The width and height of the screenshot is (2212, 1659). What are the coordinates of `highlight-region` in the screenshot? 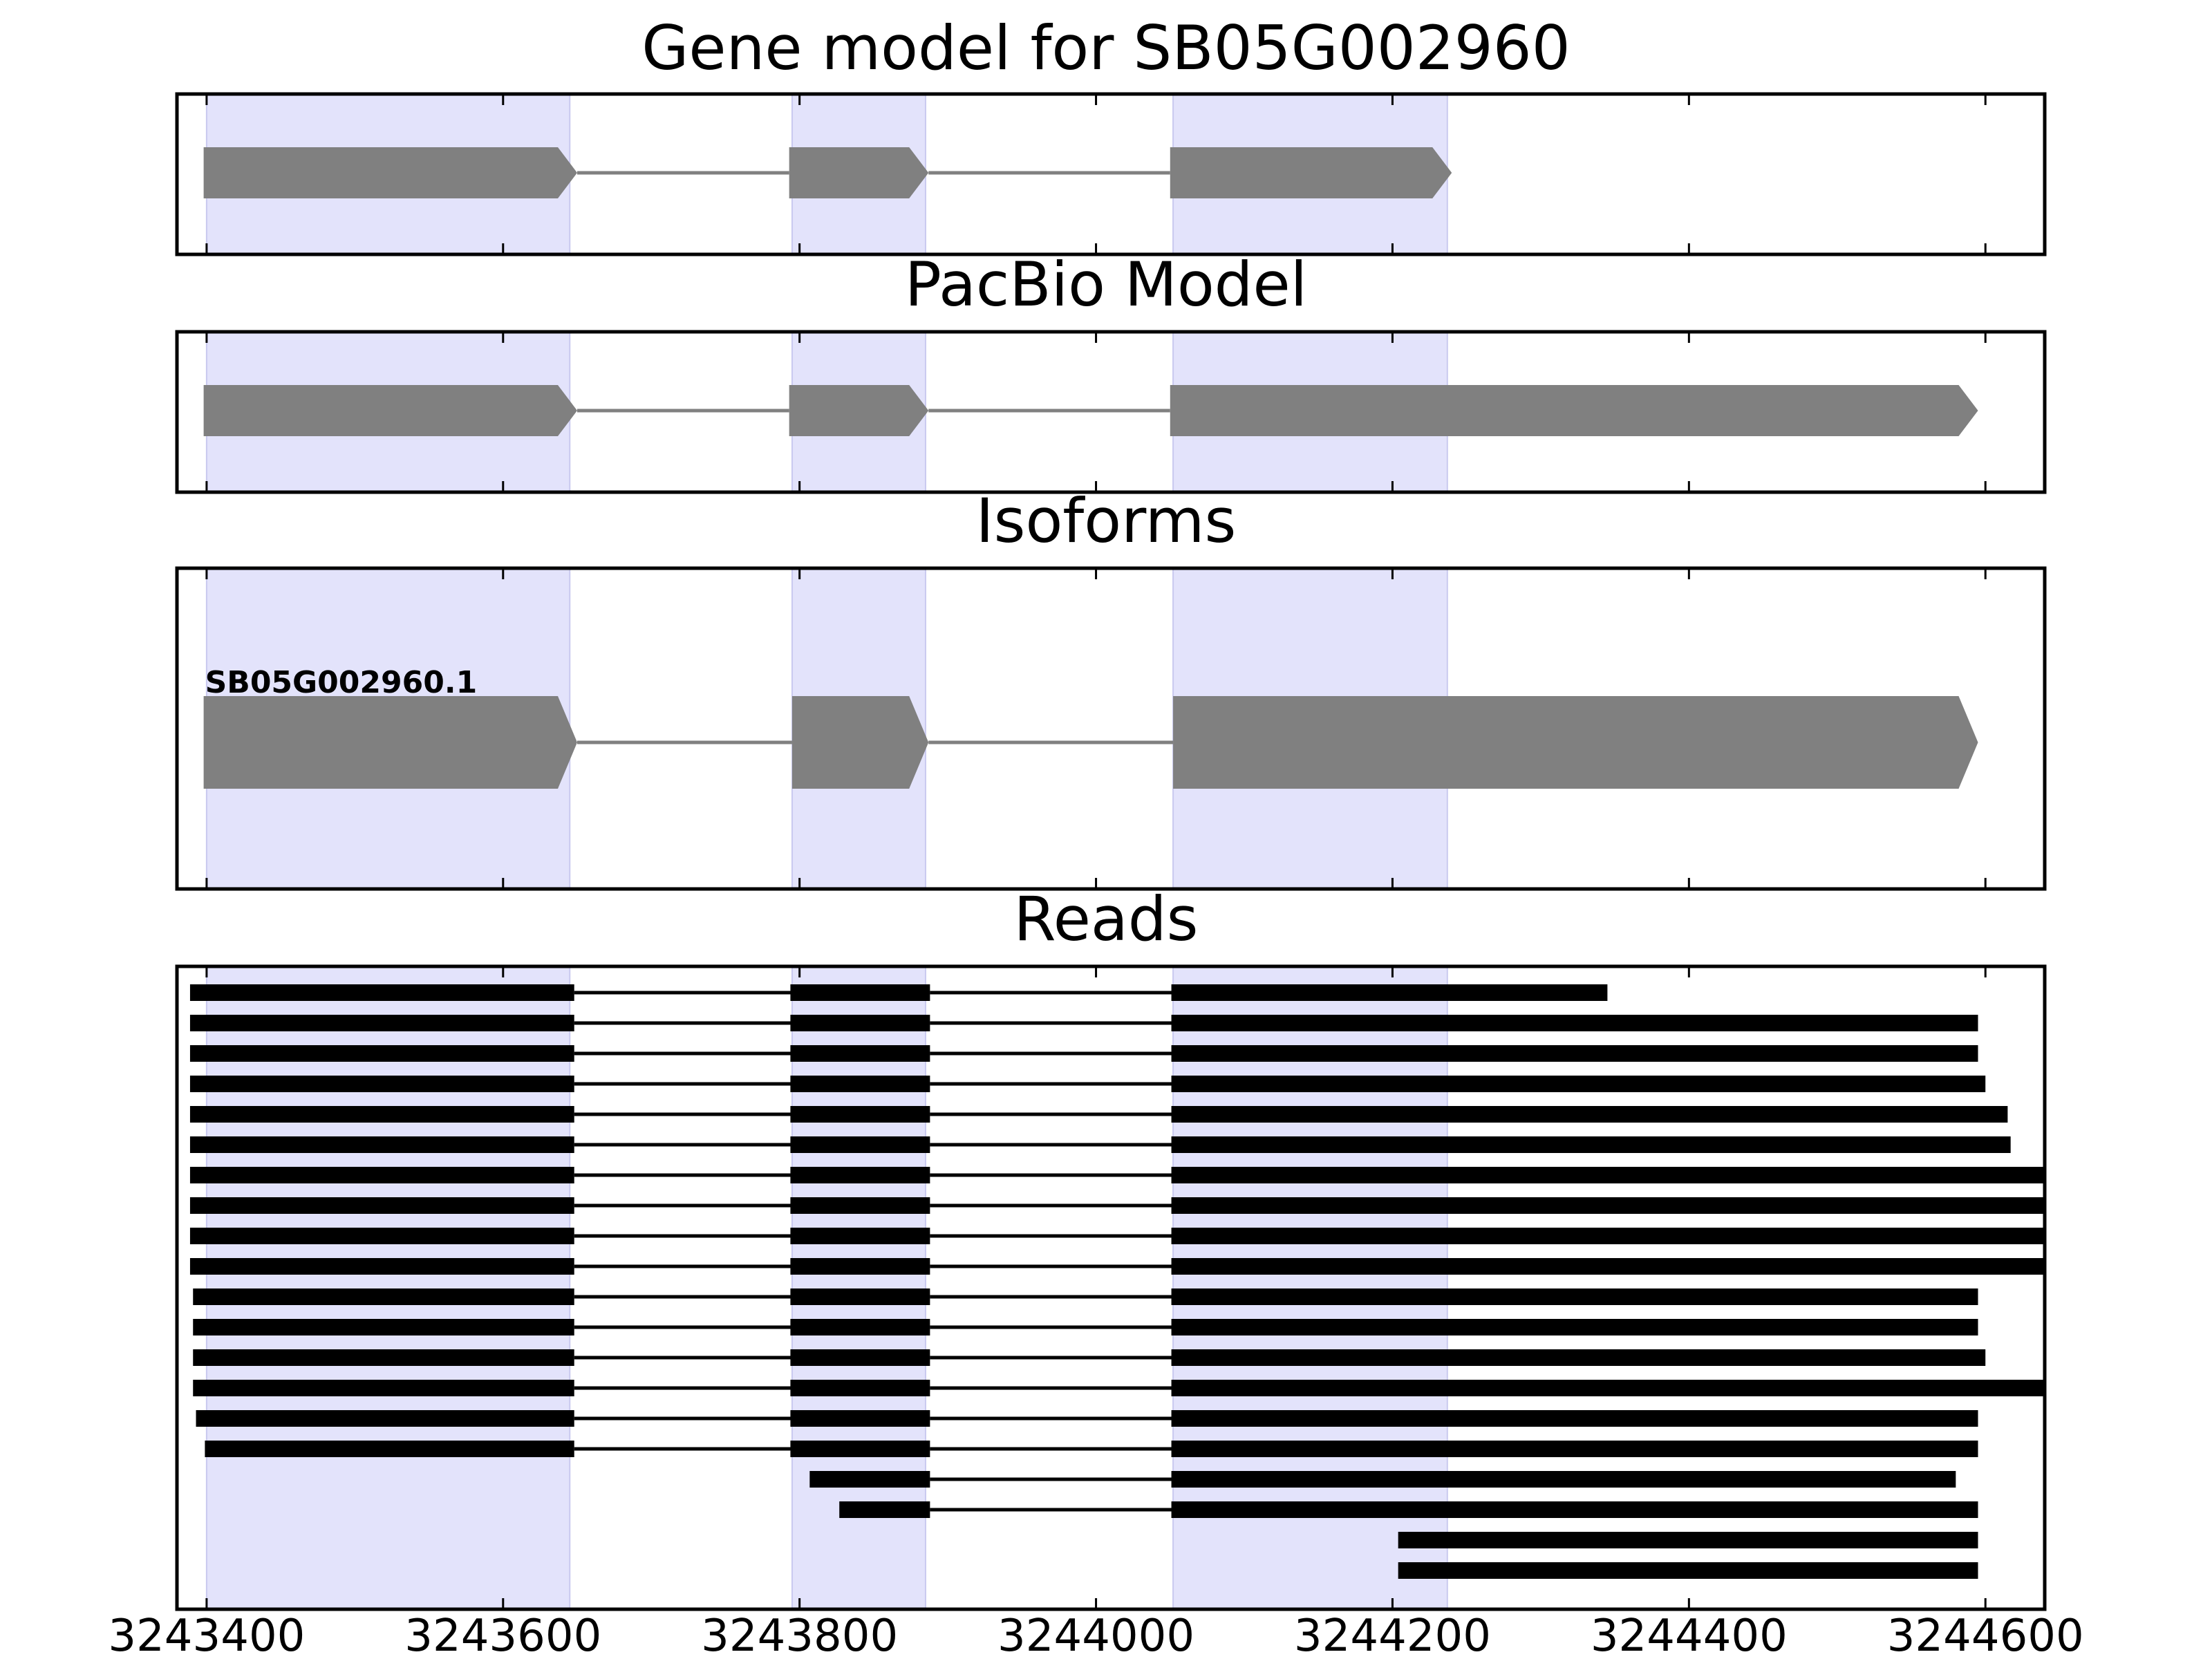 It's located at (388, 1288).